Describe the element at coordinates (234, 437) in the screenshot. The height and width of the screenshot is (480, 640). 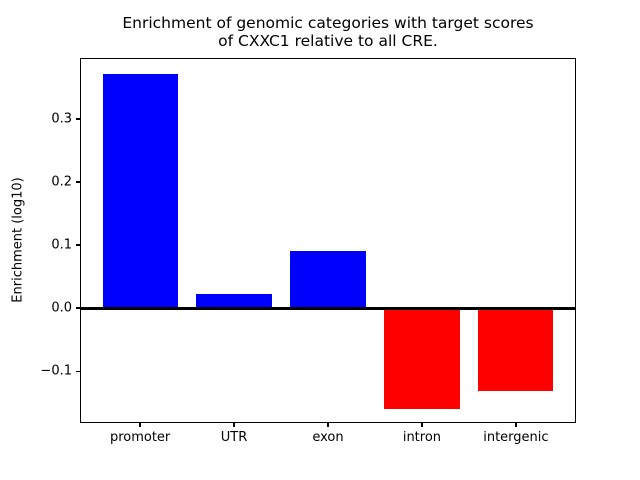
I see `x-tick-label-UTR: UTR` at that location.